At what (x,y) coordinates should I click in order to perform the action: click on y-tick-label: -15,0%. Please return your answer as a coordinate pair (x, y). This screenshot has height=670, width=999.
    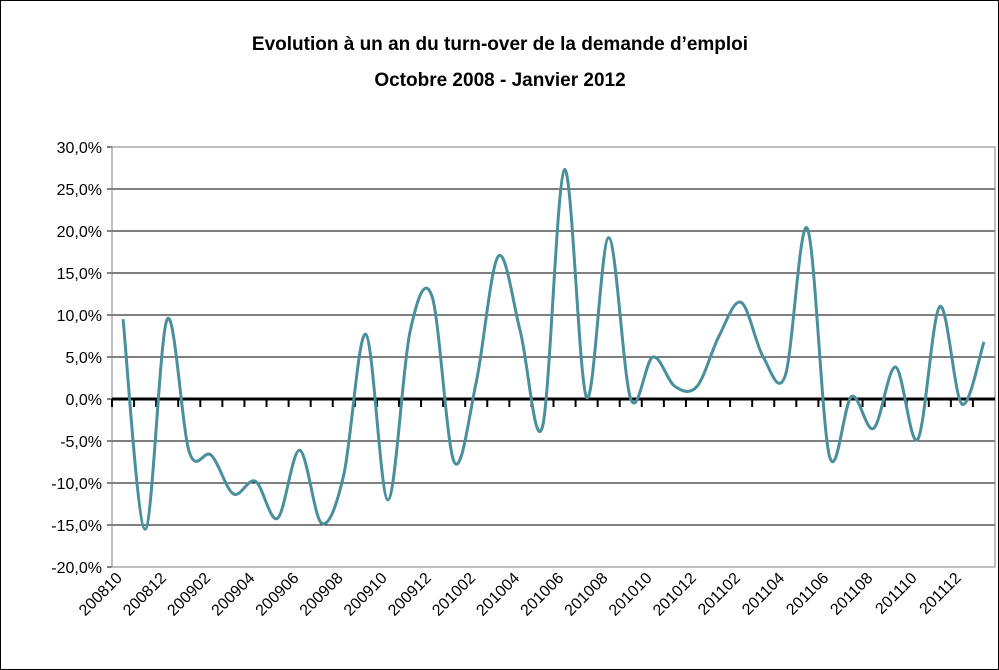
    Looking at the image, I should click on (76, 526).